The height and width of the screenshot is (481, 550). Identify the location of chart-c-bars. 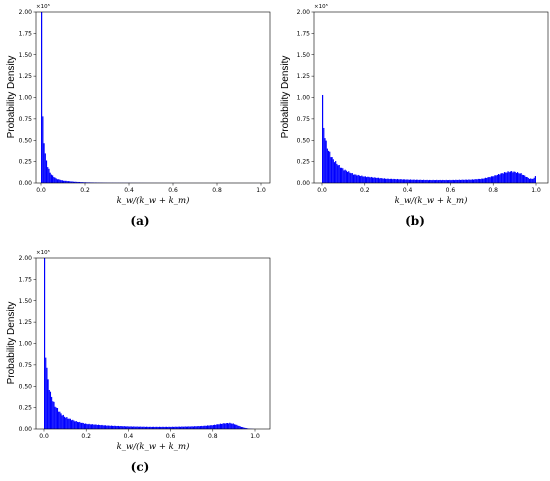
(149, 343).